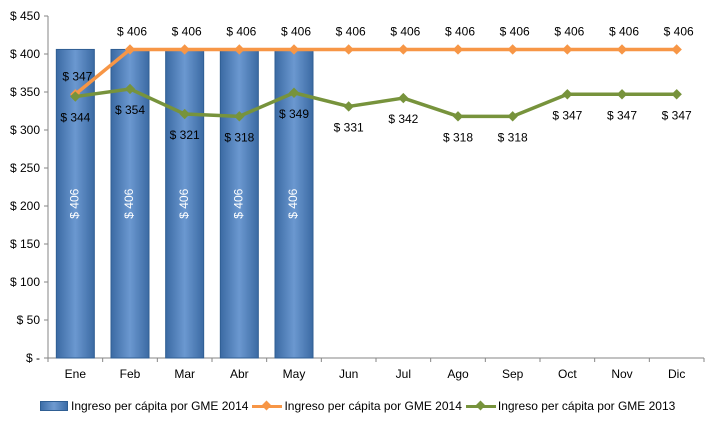 This screenshot has height=426, width=714. Describe the element at coordinates (458, 374) in the screenshot. I see `x-tick-label: Ago` at that location.